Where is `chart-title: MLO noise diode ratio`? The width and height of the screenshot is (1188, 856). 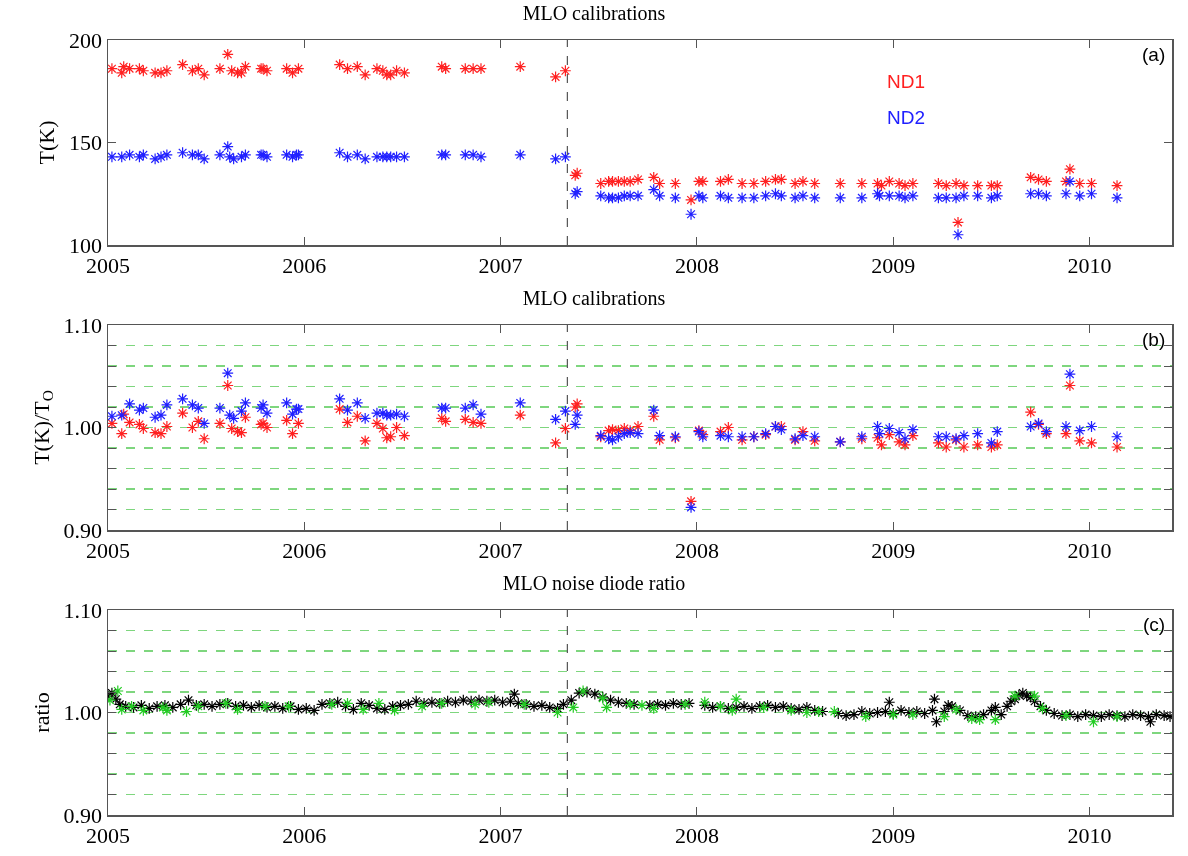 chart-title: MLO noise diode ratio is located at coordinates (594, 583).